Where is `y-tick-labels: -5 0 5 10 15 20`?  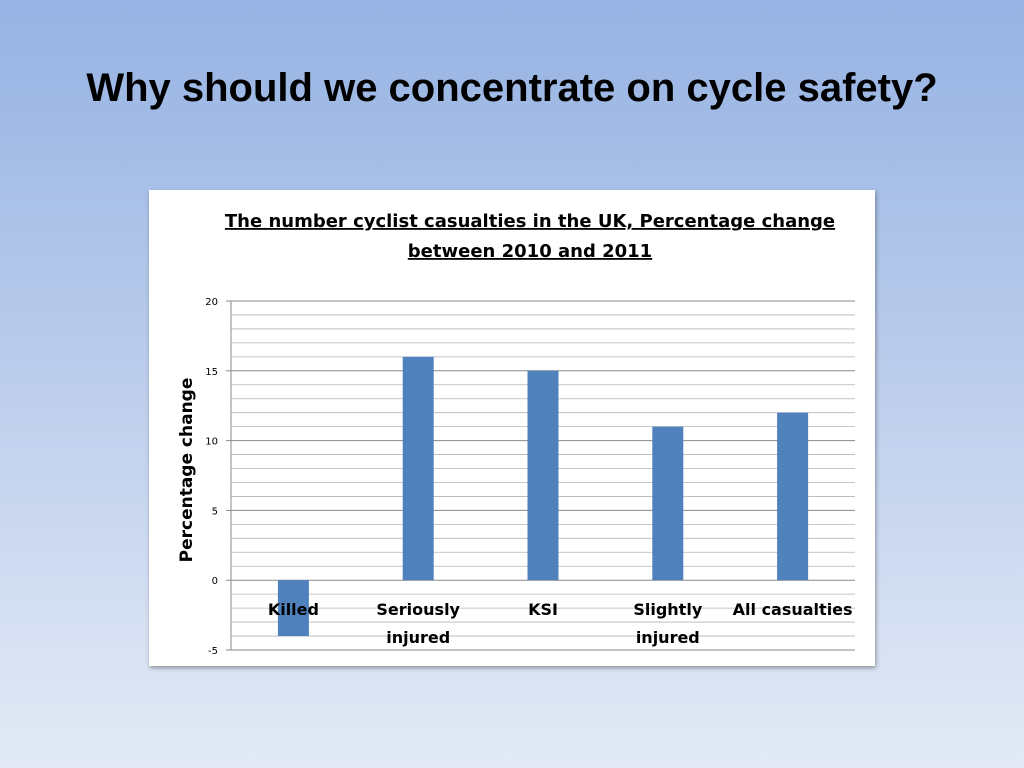 y-tick-labels: -5 0 5 10 15 20 is located at coordinates (211, 477).